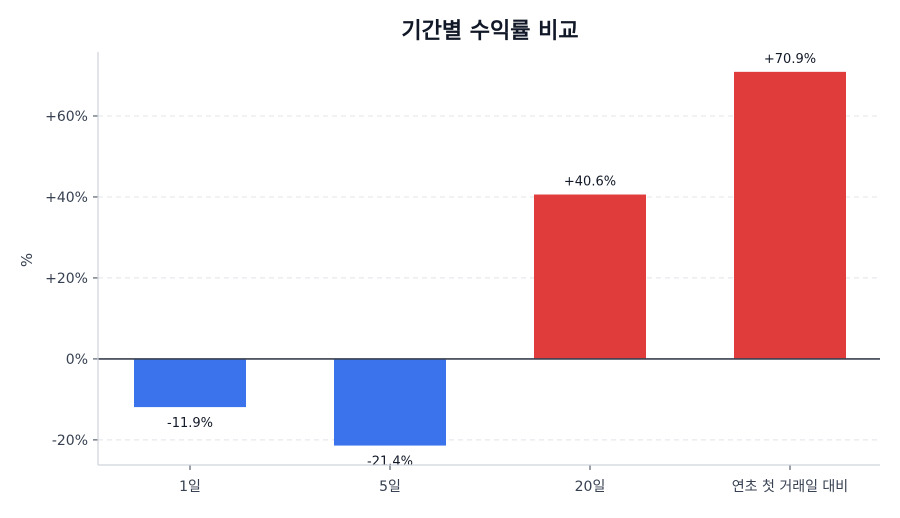  I want to click on y-tick-label: +60%, so click(66, 117).